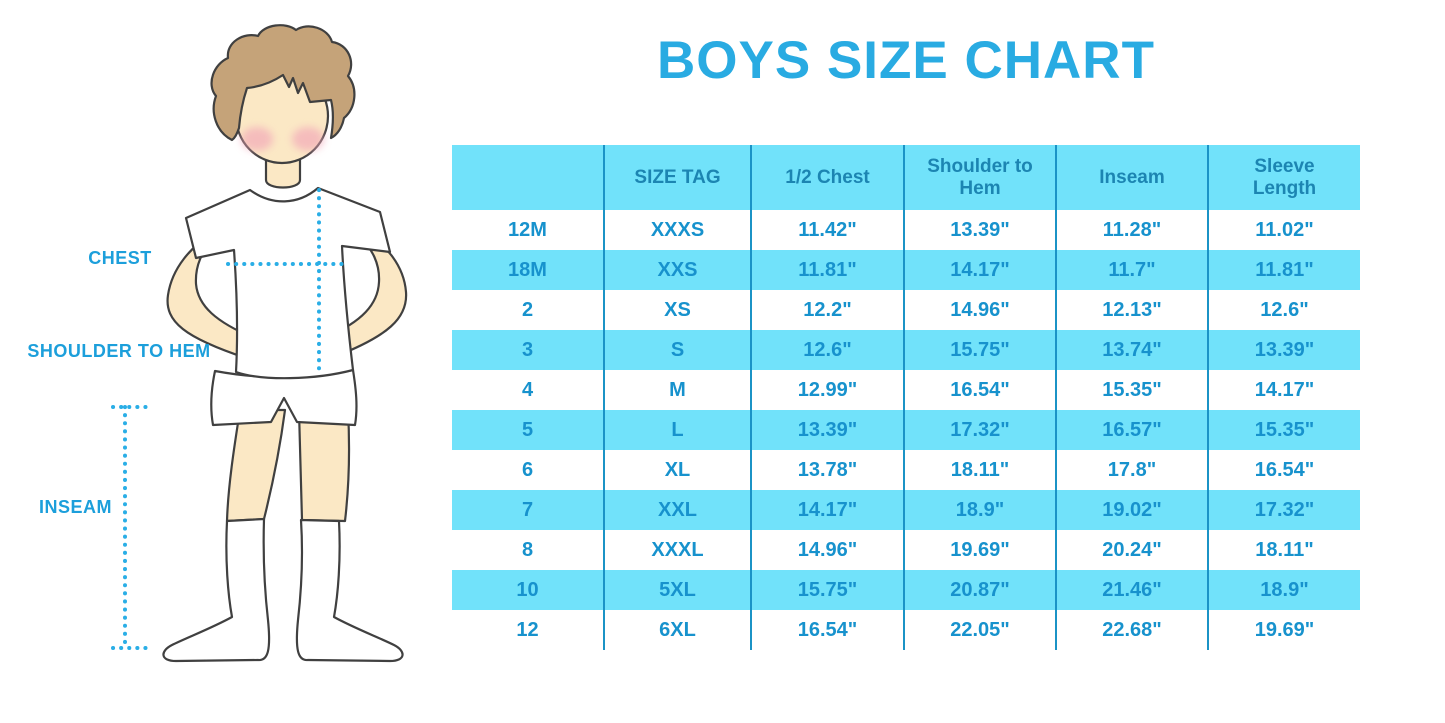  What do you see at coordinates (1283, 630) in the screenshot?
I see `sleeve-cell: 19.69"` at bounding box center [1283, 630].